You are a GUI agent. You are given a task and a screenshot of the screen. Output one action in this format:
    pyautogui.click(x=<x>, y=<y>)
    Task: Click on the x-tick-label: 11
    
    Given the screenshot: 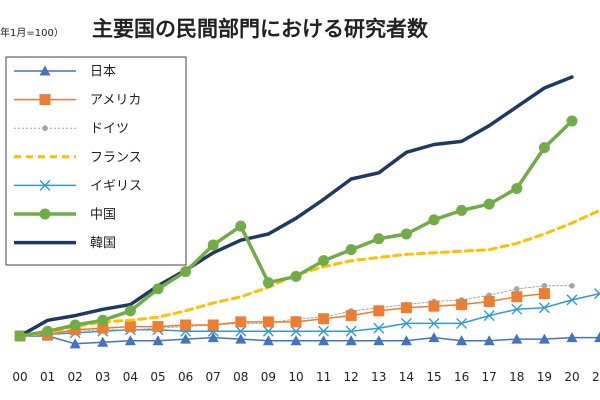 What is the action you would take?
    pyautogui.click(x=323, y=377)
    